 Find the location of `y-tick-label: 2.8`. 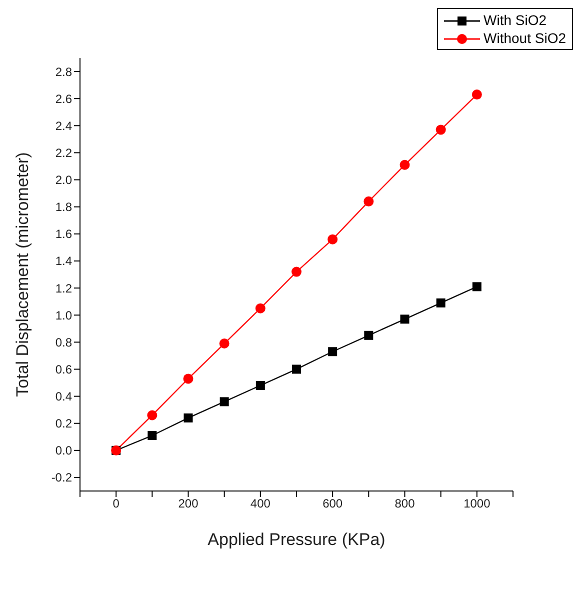

y-tick-label: 2.8 is located at coordinates (63, 71).